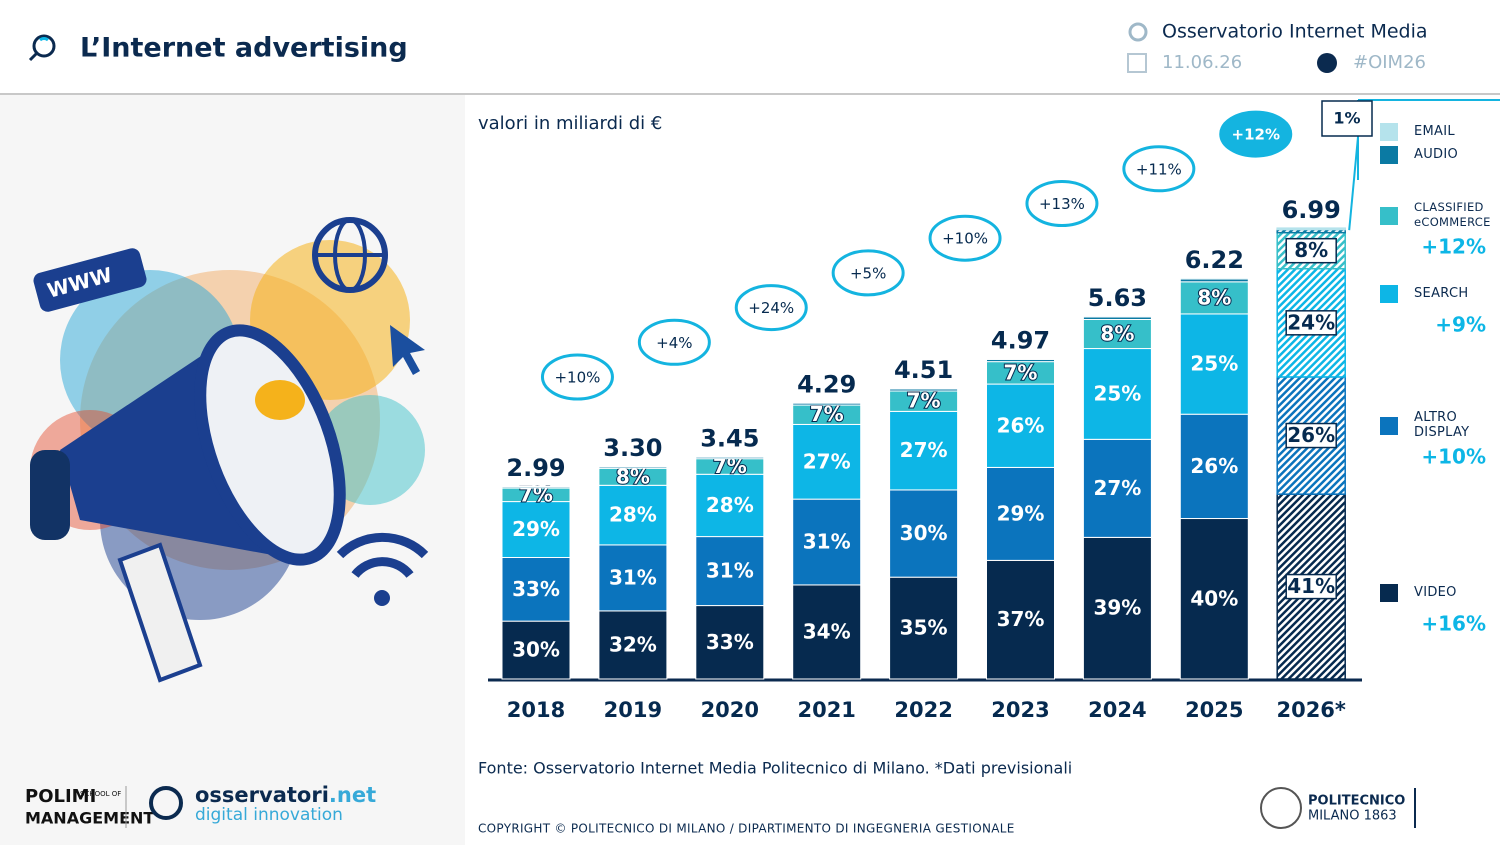 This screenshot has height=849, width=1500. What do you see at coordinates (1311, 586) in the screenshot?
I see `segment-label: 41%` at bounding box center [1311, 586].